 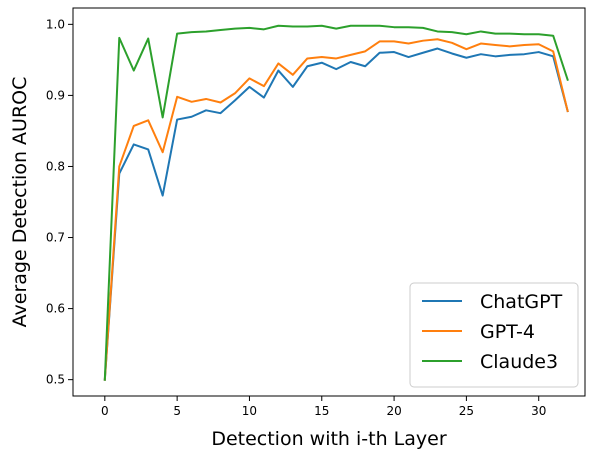 I want to click on x-tick-label: 0, so click(x=105, y=411).